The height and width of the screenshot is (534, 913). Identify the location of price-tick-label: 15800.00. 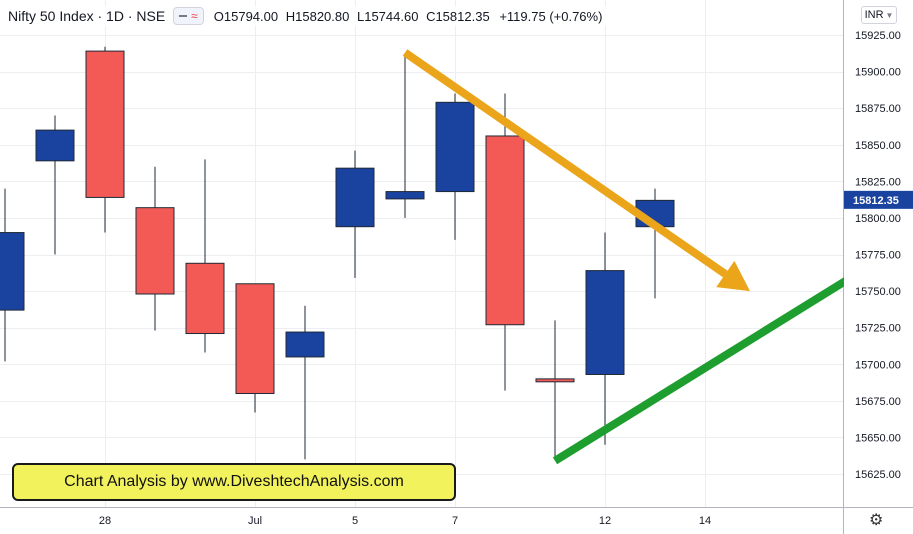
(878, 219).